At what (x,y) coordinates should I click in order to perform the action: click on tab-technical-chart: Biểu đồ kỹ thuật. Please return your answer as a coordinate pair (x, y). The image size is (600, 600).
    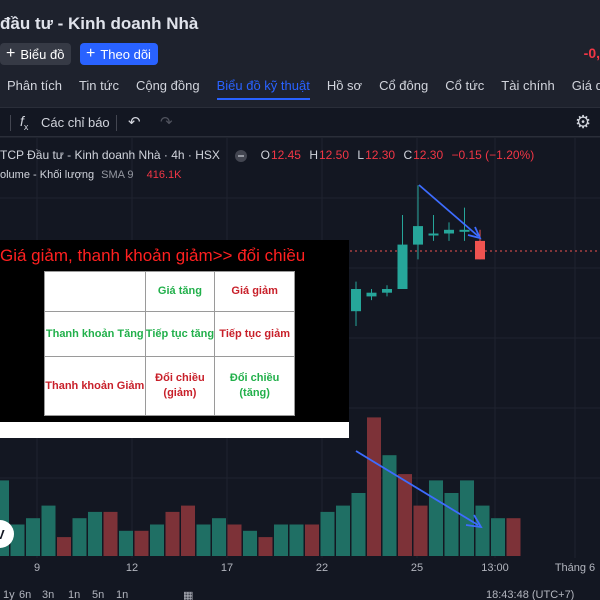
    Looking at the image, I should click on (263, 87).